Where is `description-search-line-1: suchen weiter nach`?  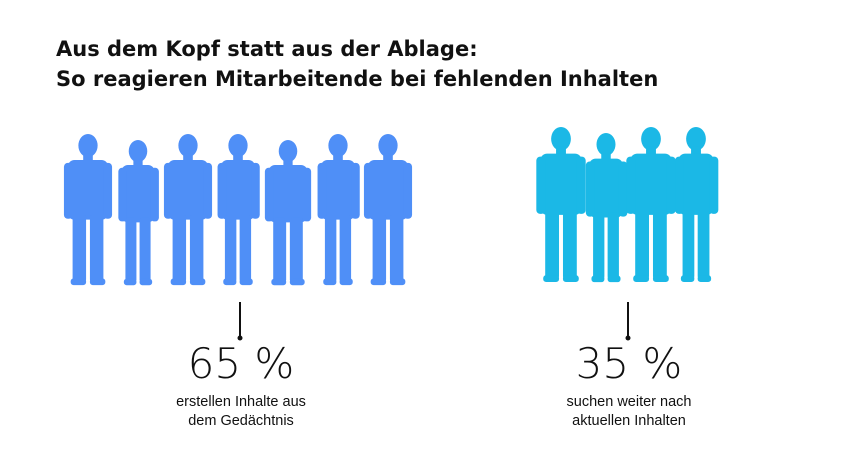 description-search-line-1: suchen weiter nach is located at coordinates (629, 402).